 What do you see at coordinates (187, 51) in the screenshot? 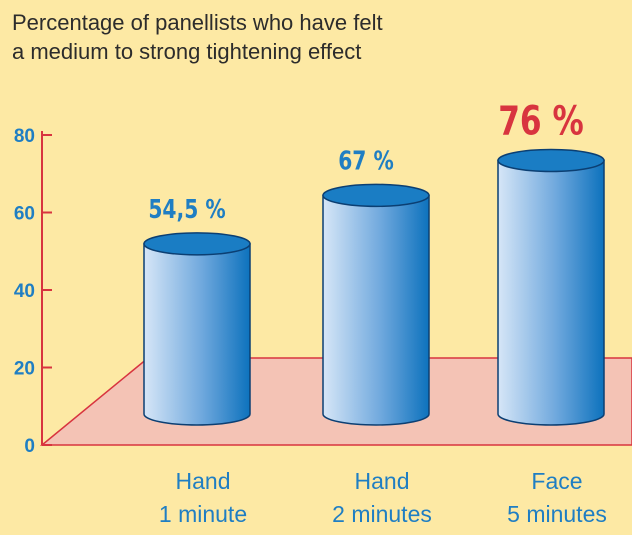
I see `chart-title-line-2: a medium to strong tightening effect` at bounding box center [187, 51].